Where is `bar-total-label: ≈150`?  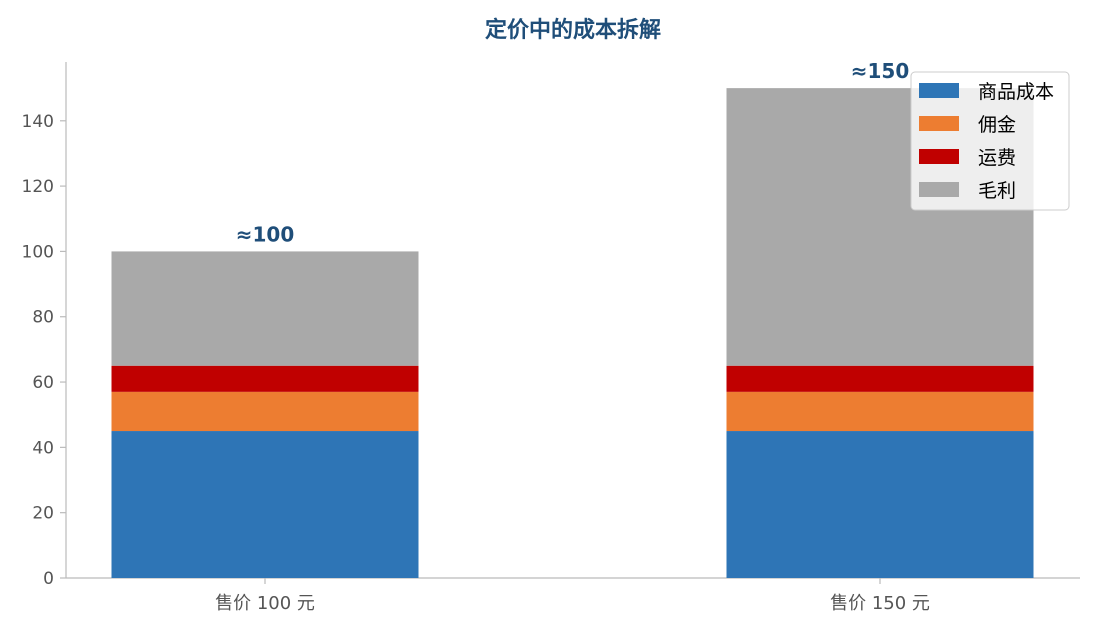 bar-total-label: ≈150 is located at coordinates (880, 71).